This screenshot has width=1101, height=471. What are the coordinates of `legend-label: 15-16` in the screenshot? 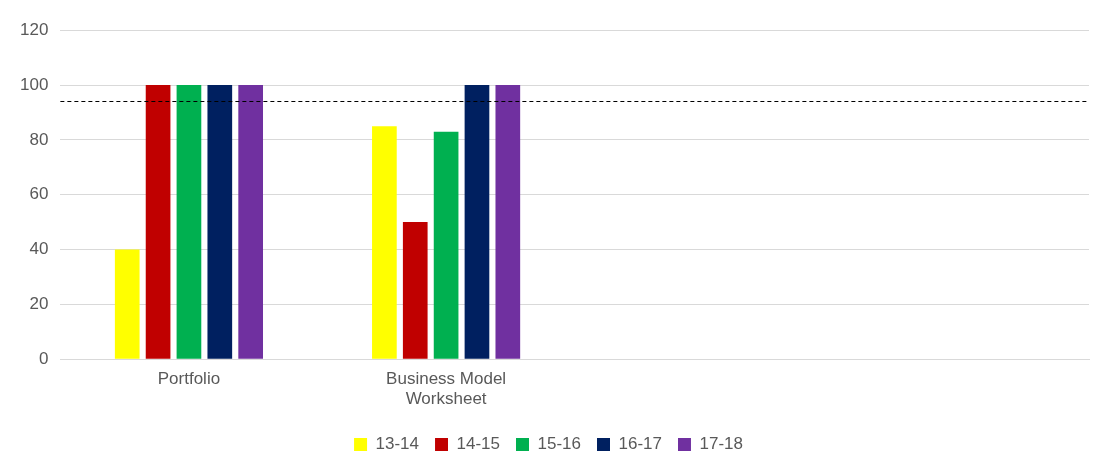 It's located at (559, 444).